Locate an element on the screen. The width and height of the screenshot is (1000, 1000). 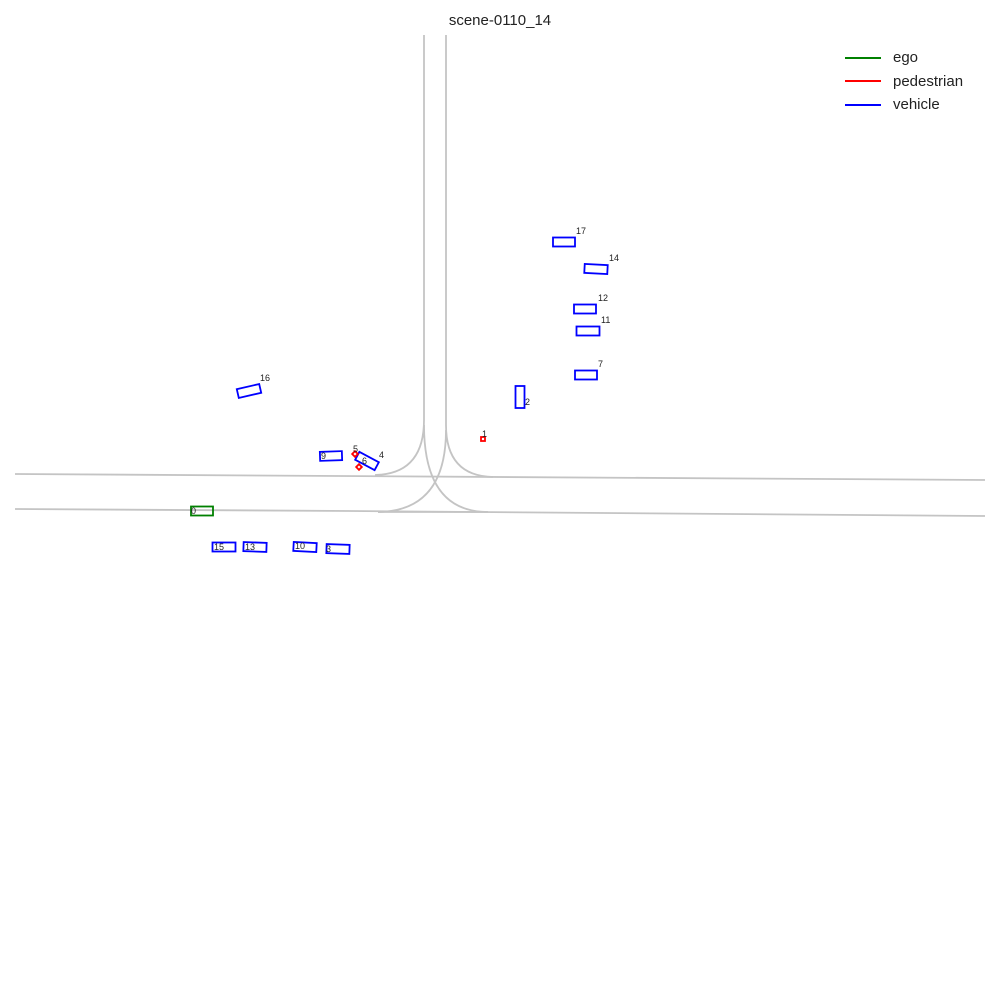
agent-vehicle-16: 16 is located at coordinates (252, 386).